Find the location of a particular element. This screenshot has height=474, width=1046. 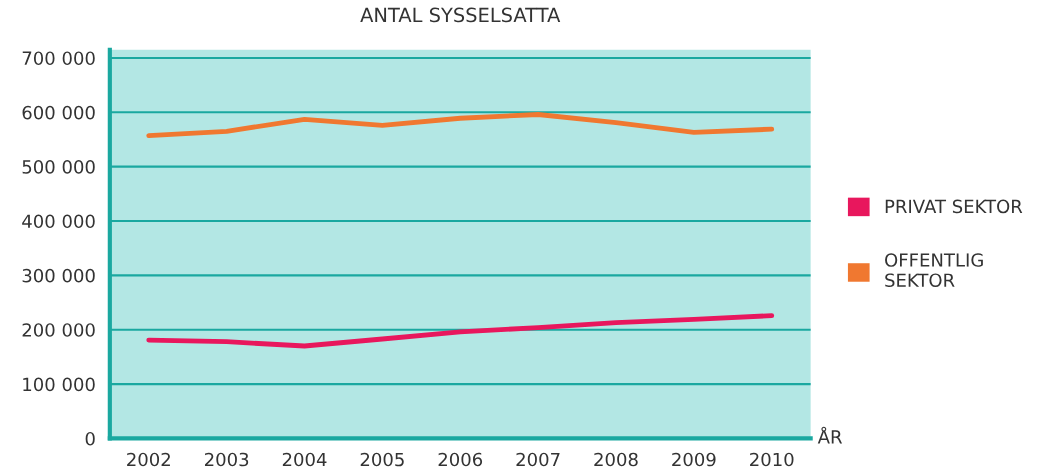

x-tick-label: 2009 is located at coordinates (694, 459).